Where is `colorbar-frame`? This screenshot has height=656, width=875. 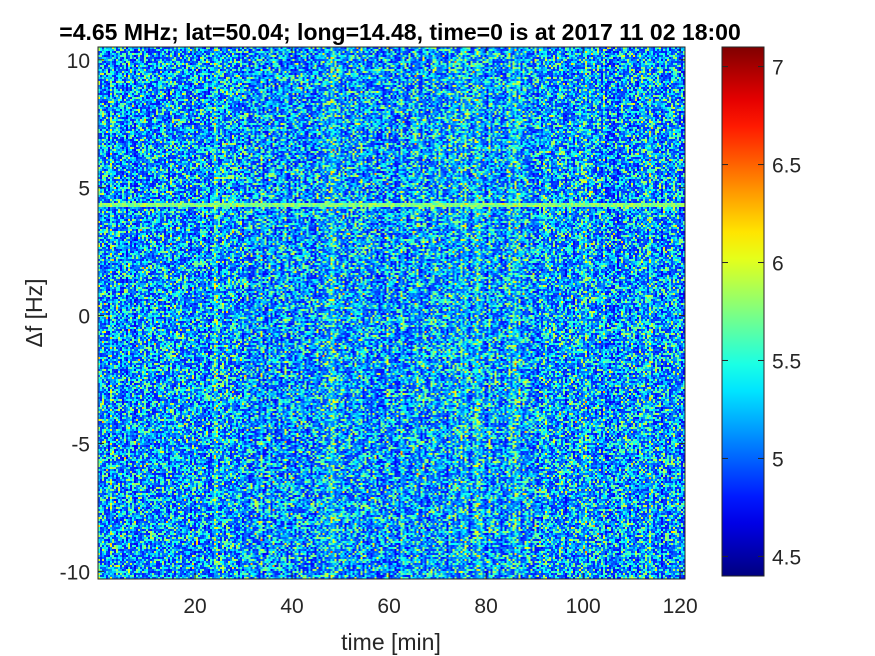
colorbar-frame is located at coordinates (743, 311).